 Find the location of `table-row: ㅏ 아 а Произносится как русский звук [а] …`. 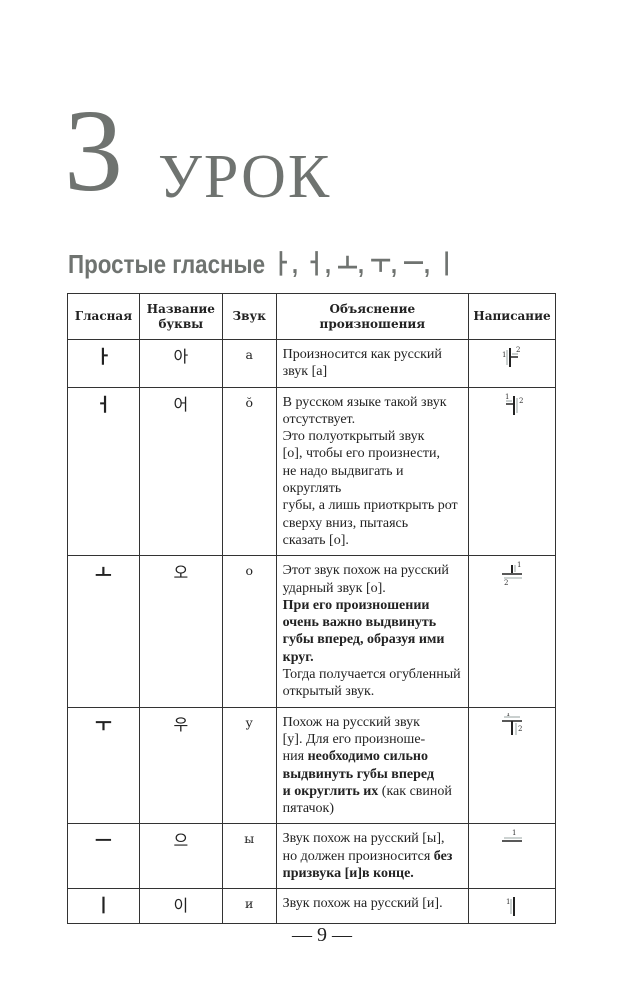

table-row: ㅏ 아 а Произносится как русский звук [а] … is located at coordinates (311, 363).